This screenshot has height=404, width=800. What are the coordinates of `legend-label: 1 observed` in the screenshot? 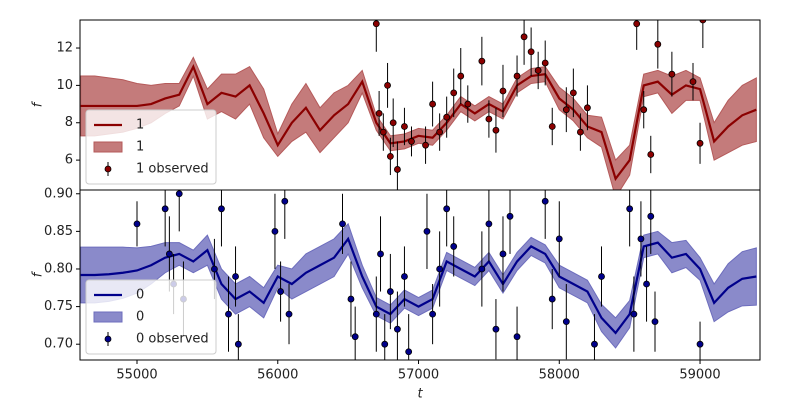 It's located at (172, 169).